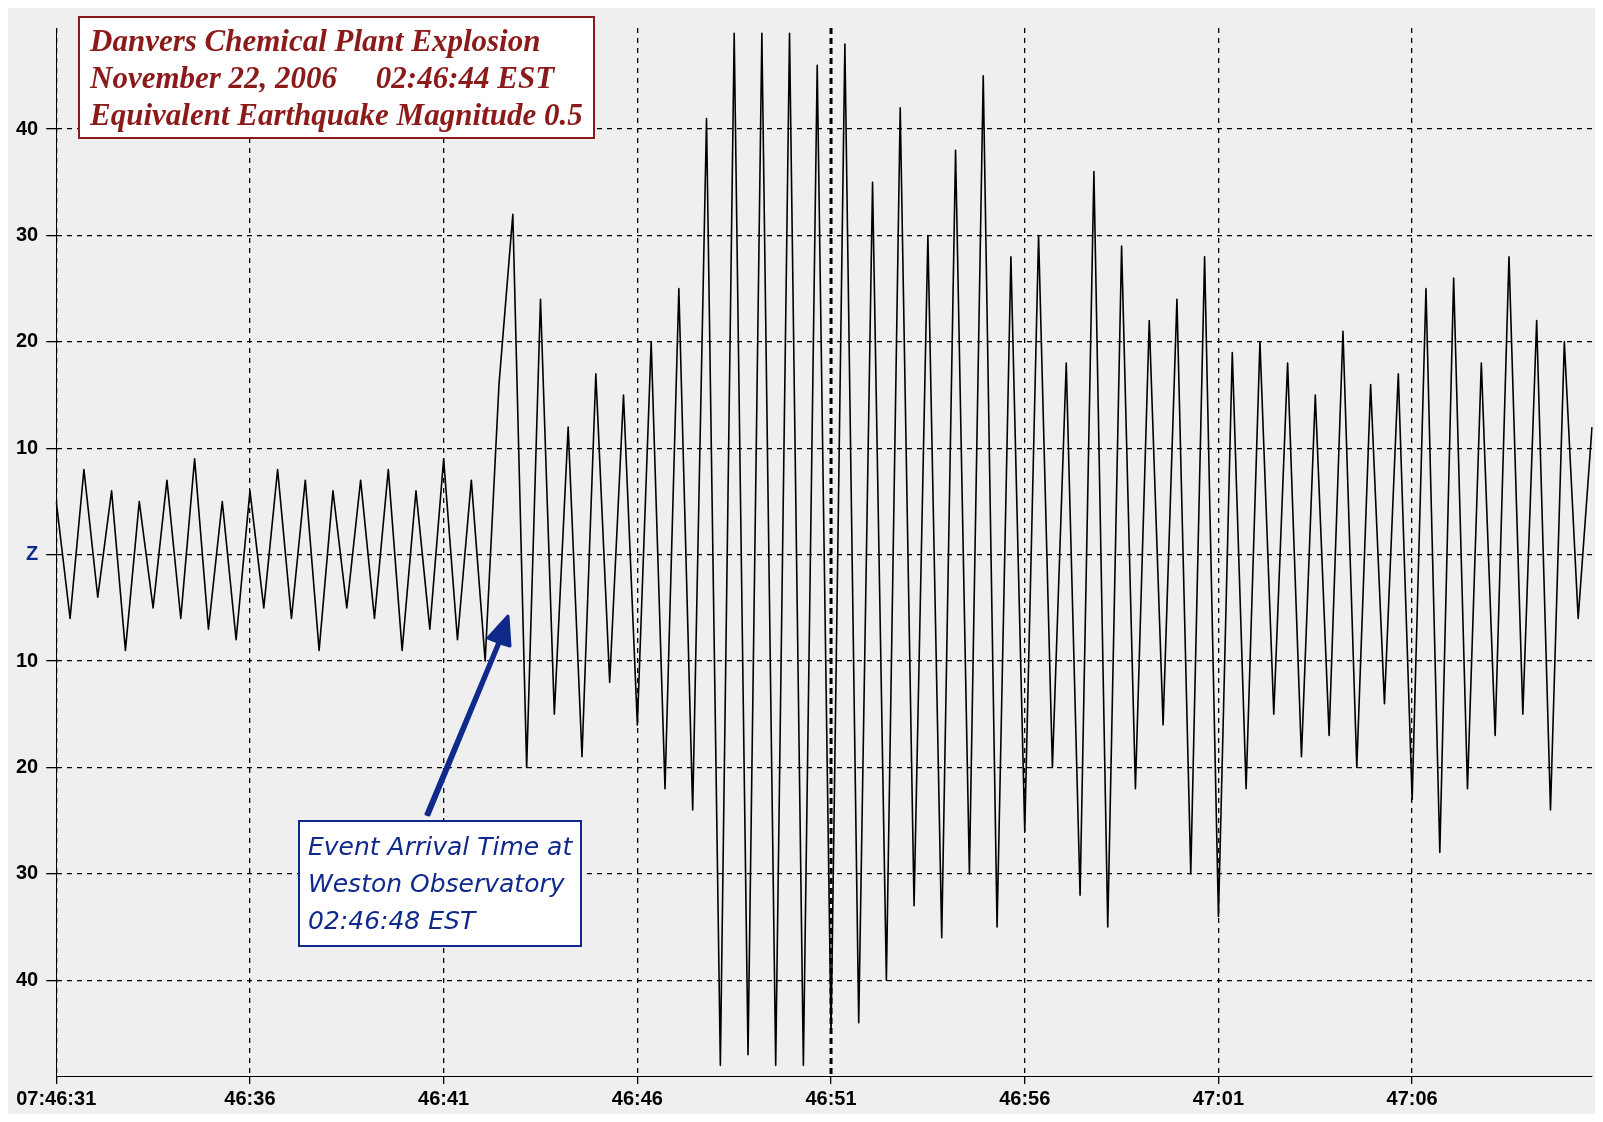 Image resolution: width=1603 pixels, height=1122 pixels. I want to click on x-tick-label: 07:46:31, so click(56, 1097).